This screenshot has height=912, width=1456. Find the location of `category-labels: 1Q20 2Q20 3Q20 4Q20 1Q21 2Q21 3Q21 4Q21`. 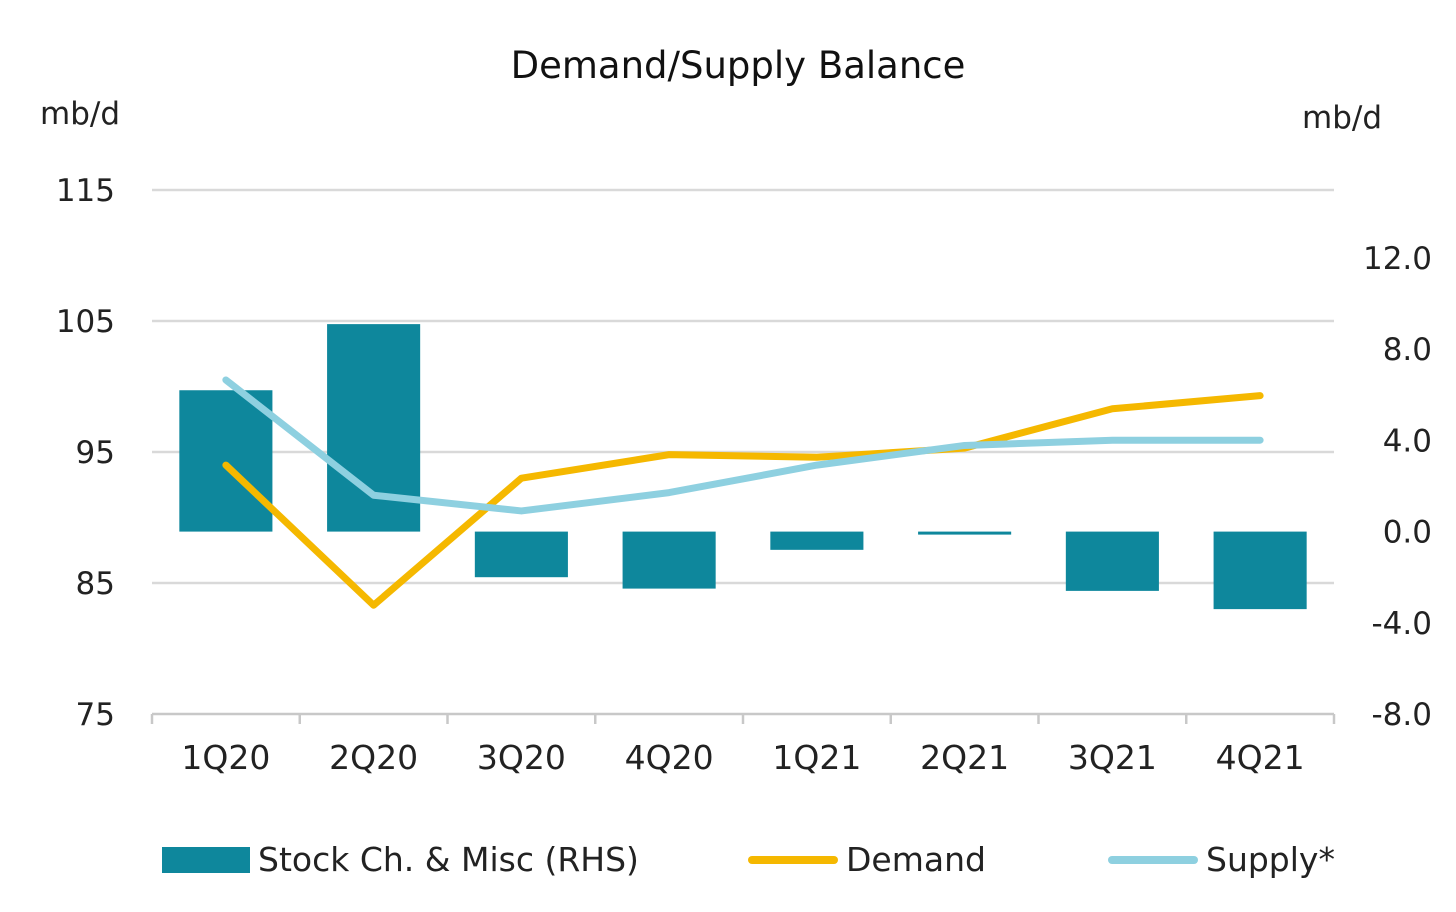

category-labels: 1Q20 2Q20 3Q20 4Q20 1Q21 2Q21 3Q21 4Q21 is located at coordinates (742, 757).